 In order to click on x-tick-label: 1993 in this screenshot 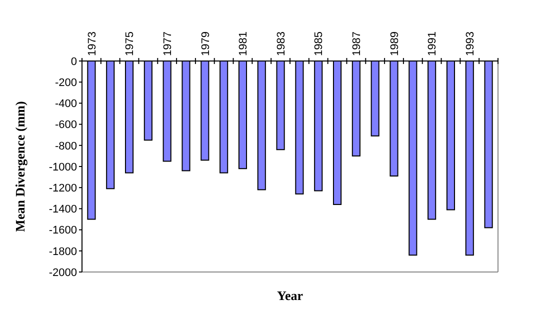, I will do `click(470, 44)`.